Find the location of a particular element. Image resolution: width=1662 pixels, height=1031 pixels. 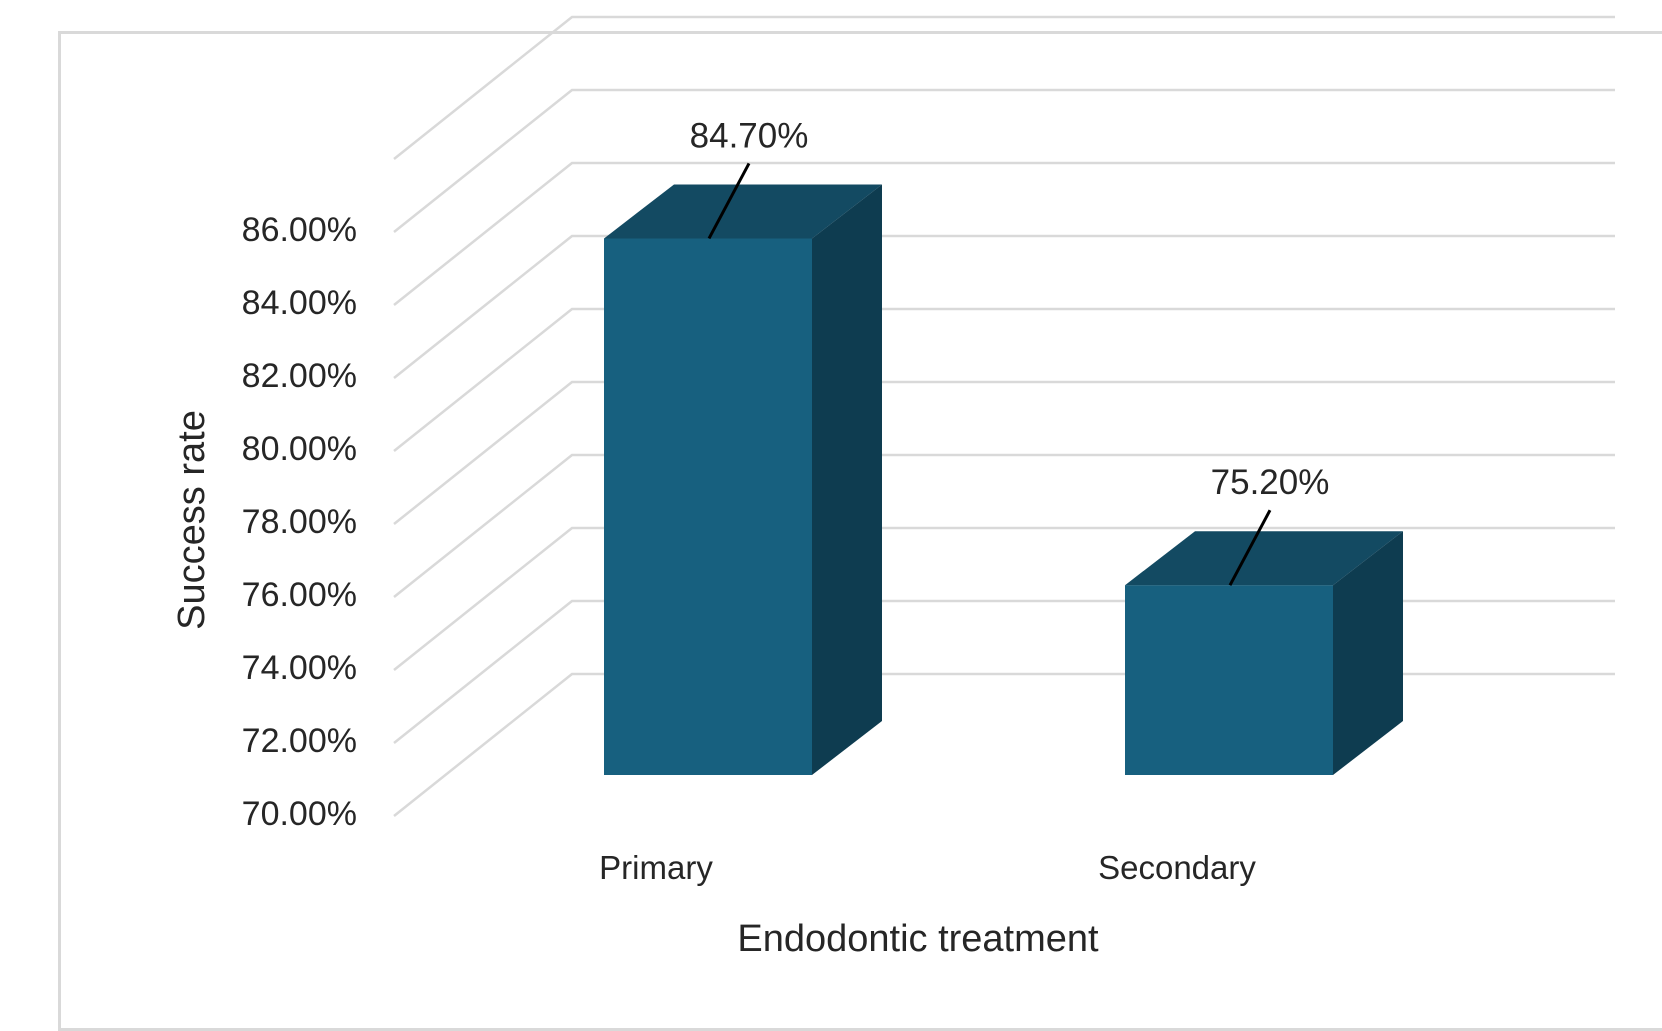

y-tick-label: 78.00% is located at coordinates (299, 522).